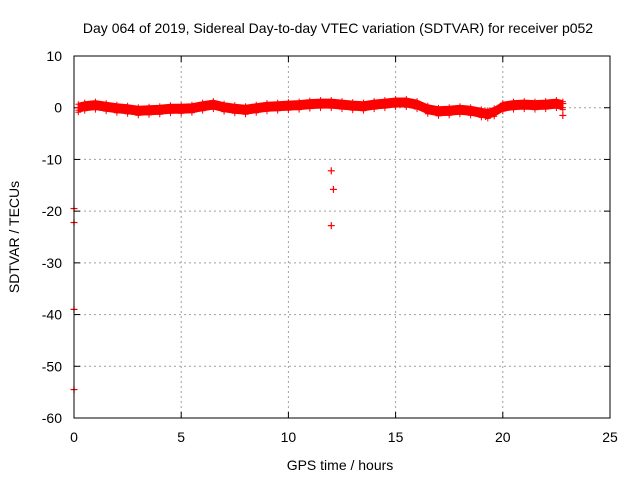  What do you see at coordinates (503, 437) in the screenshot?
I see `x-tick-label: 20` at bounding box center [503, 437].